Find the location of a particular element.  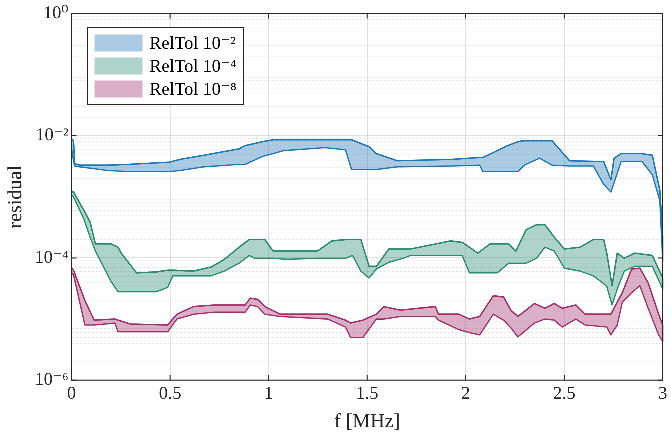

legend-label: RelTol 10⁻⁴ is located at coordinates (193, 66).